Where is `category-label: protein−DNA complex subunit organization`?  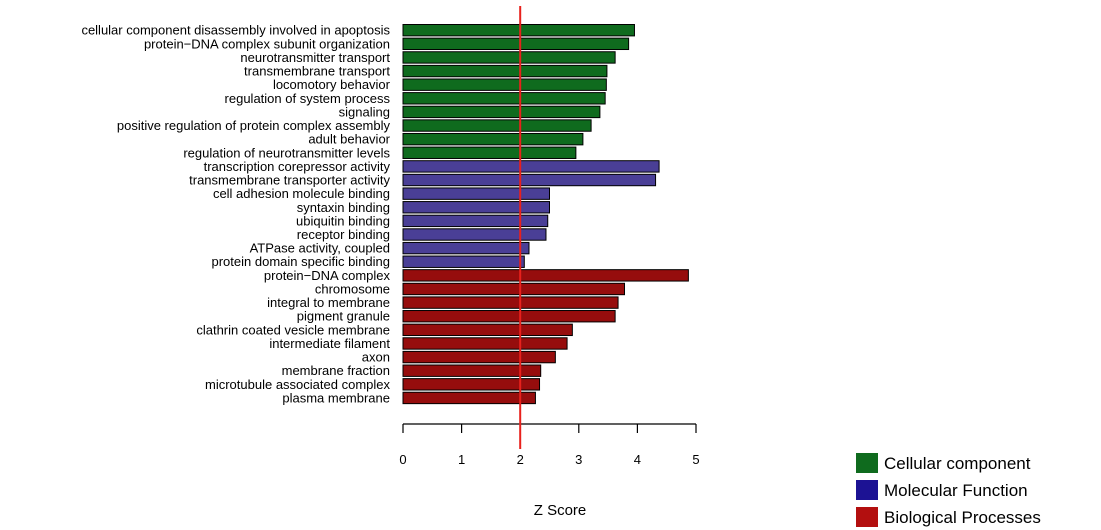
category-label: protein−DNA complex subunit organization is located at coordinates (267, 43).